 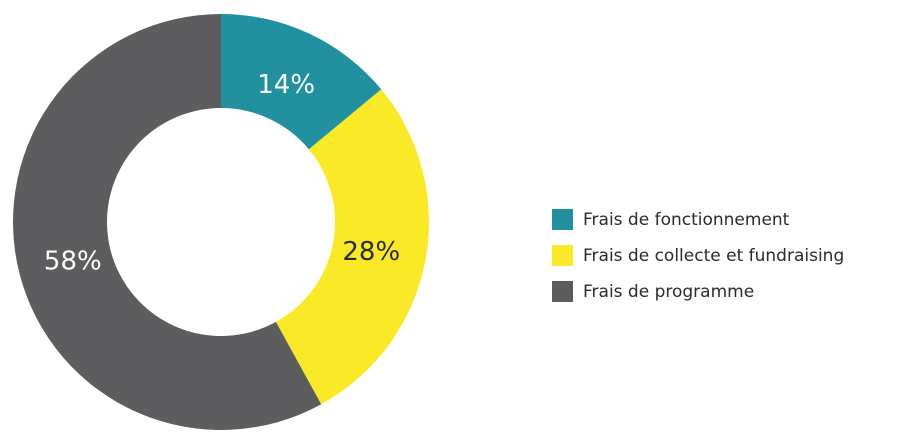 What do you see at coordinates (713, 256) in the screenshot?
I see `legend-label: Frais de collecte et fundraising` at bounding box center [713, 256].